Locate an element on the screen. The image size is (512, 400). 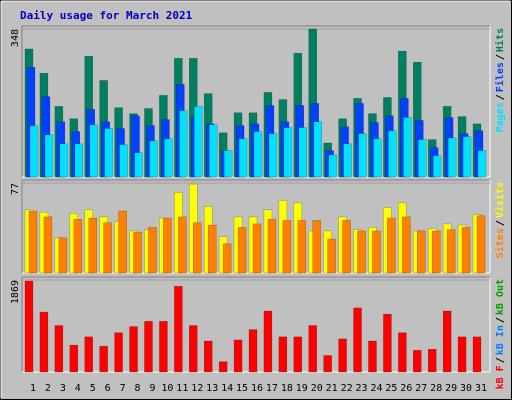
x-tick-label: 13 is located at coordinates (212, 388).